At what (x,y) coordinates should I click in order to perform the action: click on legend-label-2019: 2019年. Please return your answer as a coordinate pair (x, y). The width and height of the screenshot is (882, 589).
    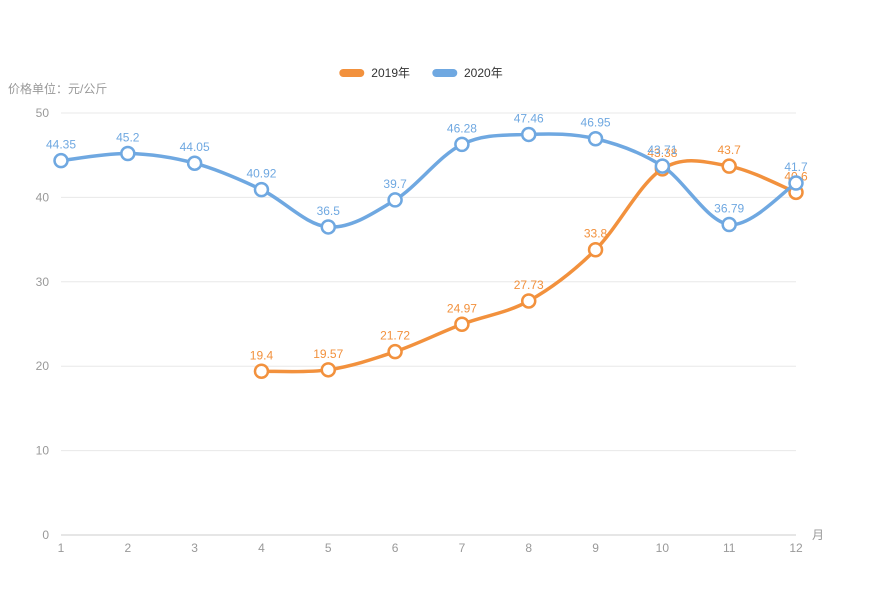
    Looking at the image, I should click on (390, 73).